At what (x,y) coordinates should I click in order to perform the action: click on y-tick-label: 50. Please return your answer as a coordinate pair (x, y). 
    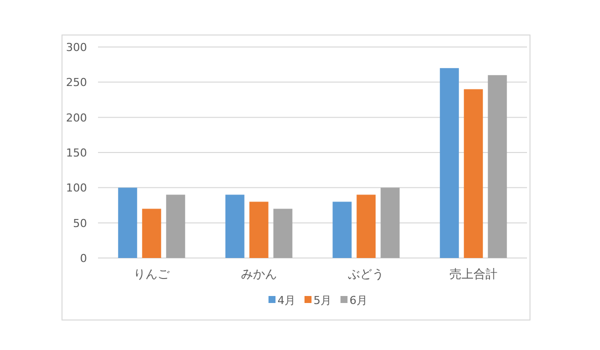
    Looking at the image, I should click on (80, 223).